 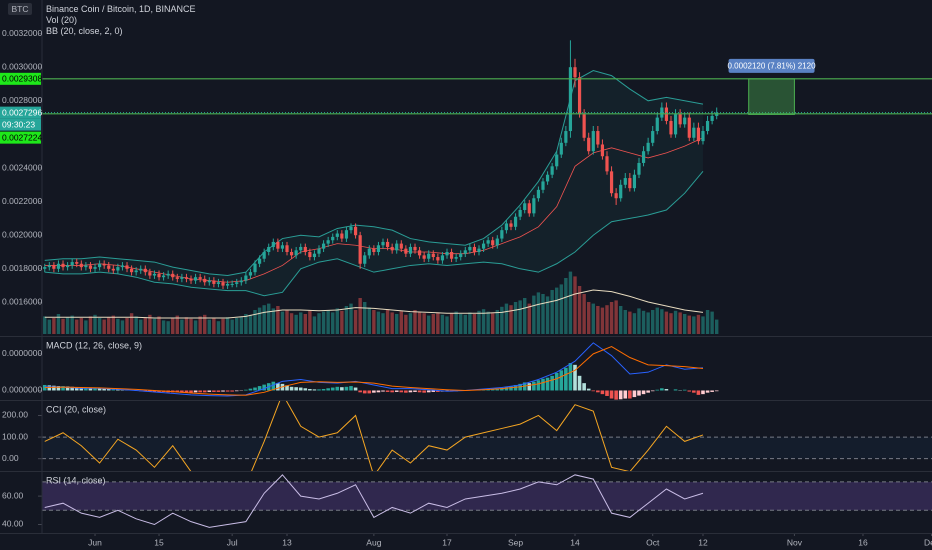 What do you see at coordinates (22, 66) in the screenshot?
I see `y-tick-label: 0.0030000` at bounding box center [22, 66].